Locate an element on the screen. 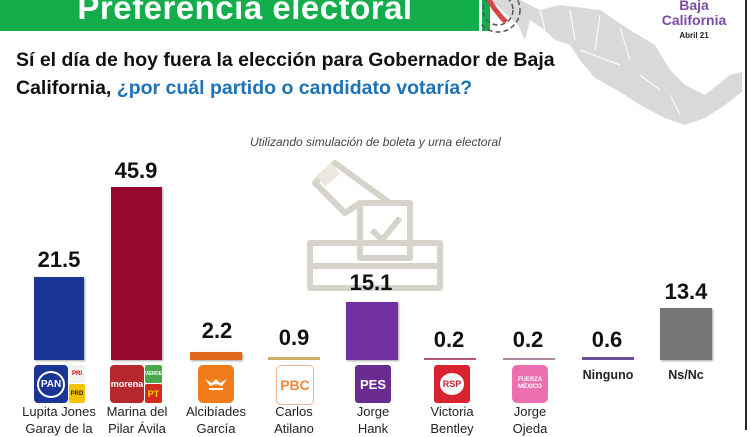  name-line-1: Carlos is located at coordinates (294, 411).